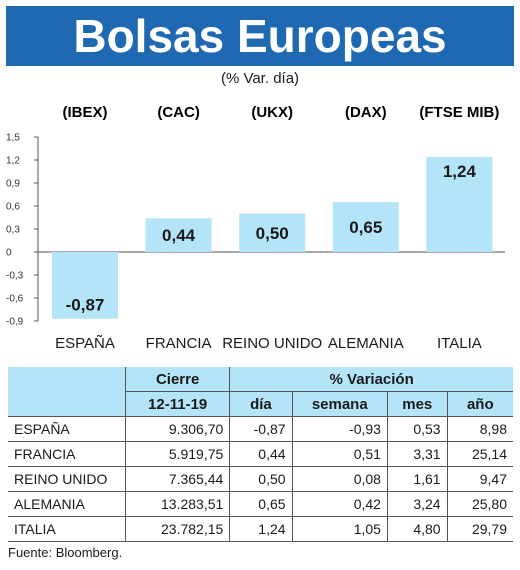  I want to click on y-tick-label: 1,2, so click(13, 161).